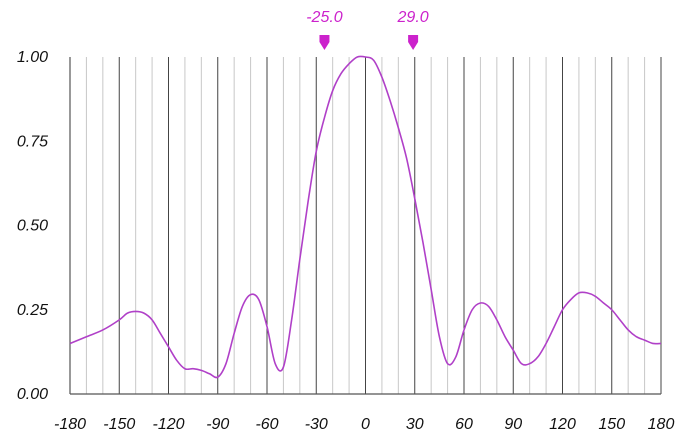 The image size is (688, 441). Describe the element at coordinates (70, 424) in the screenshot. I see `x-tick-label: -180` at that location.